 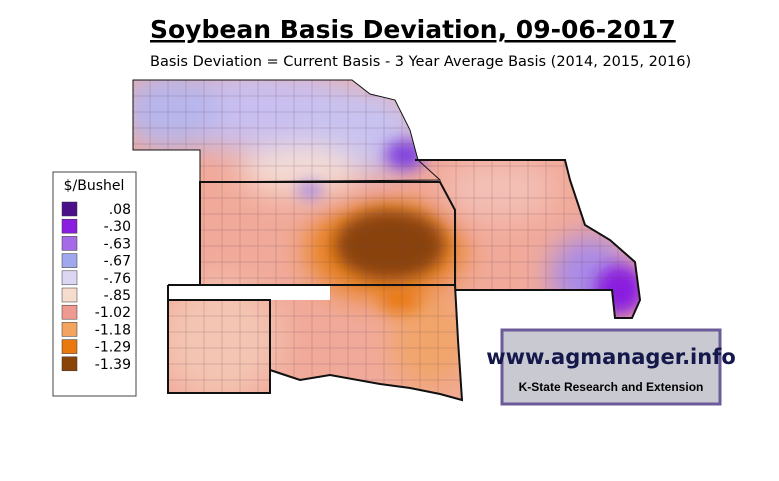 What do you see at coordinates (117, 262) in the screenshot?
I see `legend-label: -.67` at bounding box center [117, 262].